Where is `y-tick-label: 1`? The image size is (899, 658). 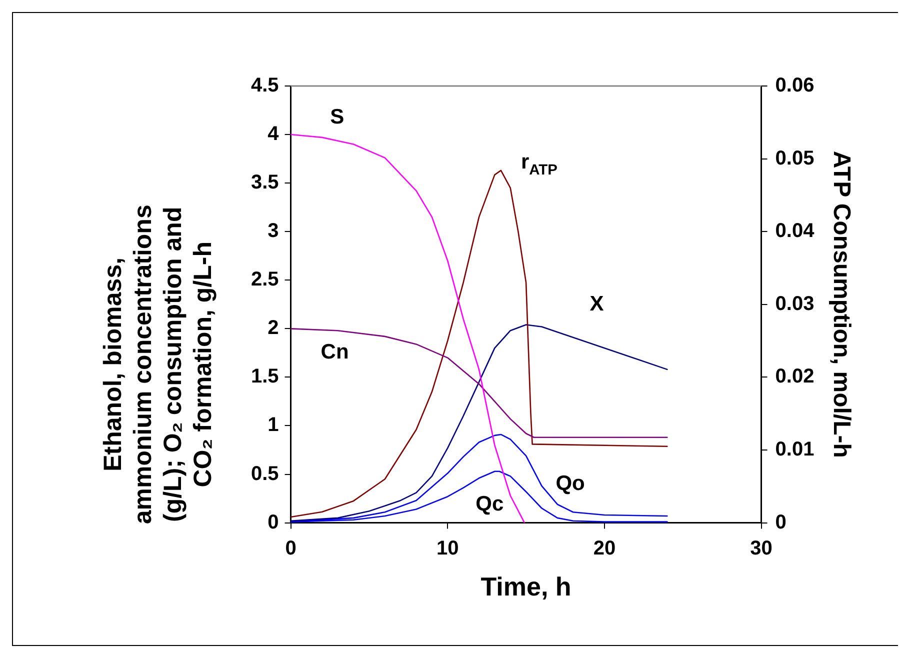 y-tick-label: 1 is located at coordinates (273, 425).